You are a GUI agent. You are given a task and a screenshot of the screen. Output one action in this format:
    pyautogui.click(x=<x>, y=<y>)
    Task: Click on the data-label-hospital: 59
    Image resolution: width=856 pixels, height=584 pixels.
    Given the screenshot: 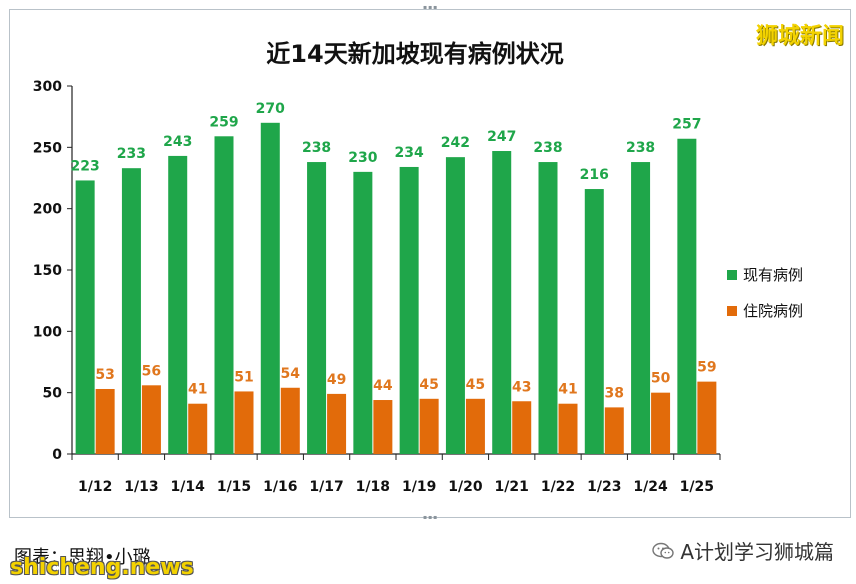 What is the action you would take?
    pyautogui.click(x=706, y=368)
    